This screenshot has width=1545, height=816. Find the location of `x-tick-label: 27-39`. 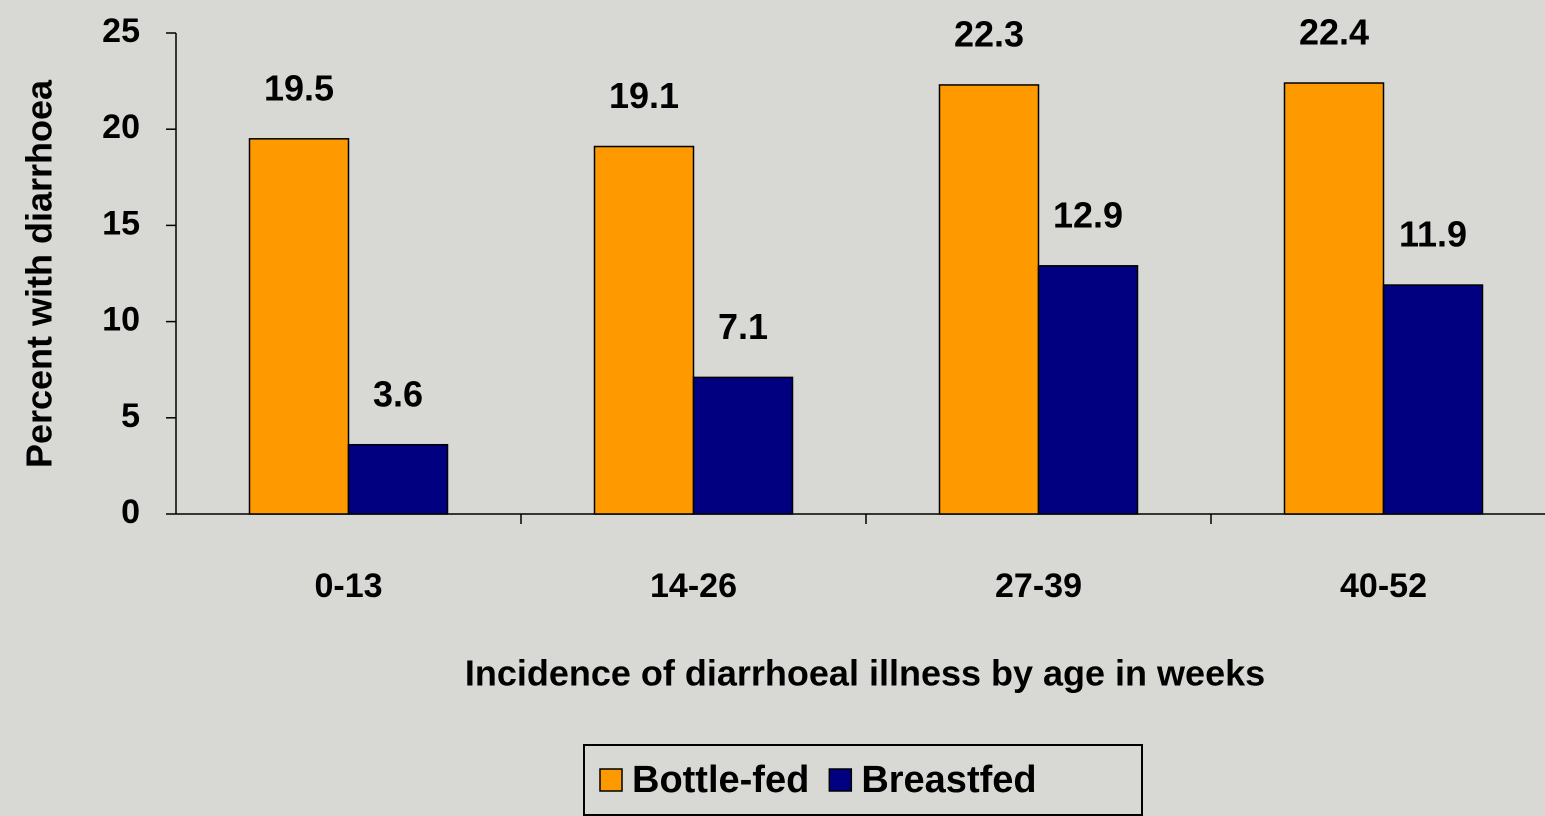

x-tick-label: 27-39 is located at coordinates (1038, 586).